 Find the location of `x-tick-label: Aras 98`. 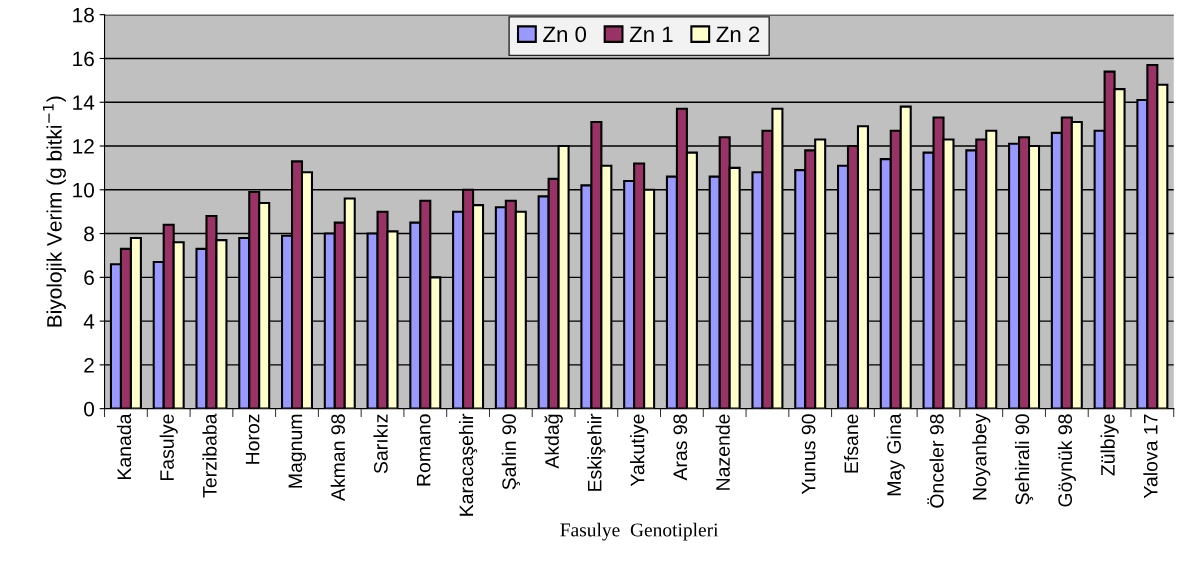

x-tick-label: Aras 98 is located at coordinates (680, 447).